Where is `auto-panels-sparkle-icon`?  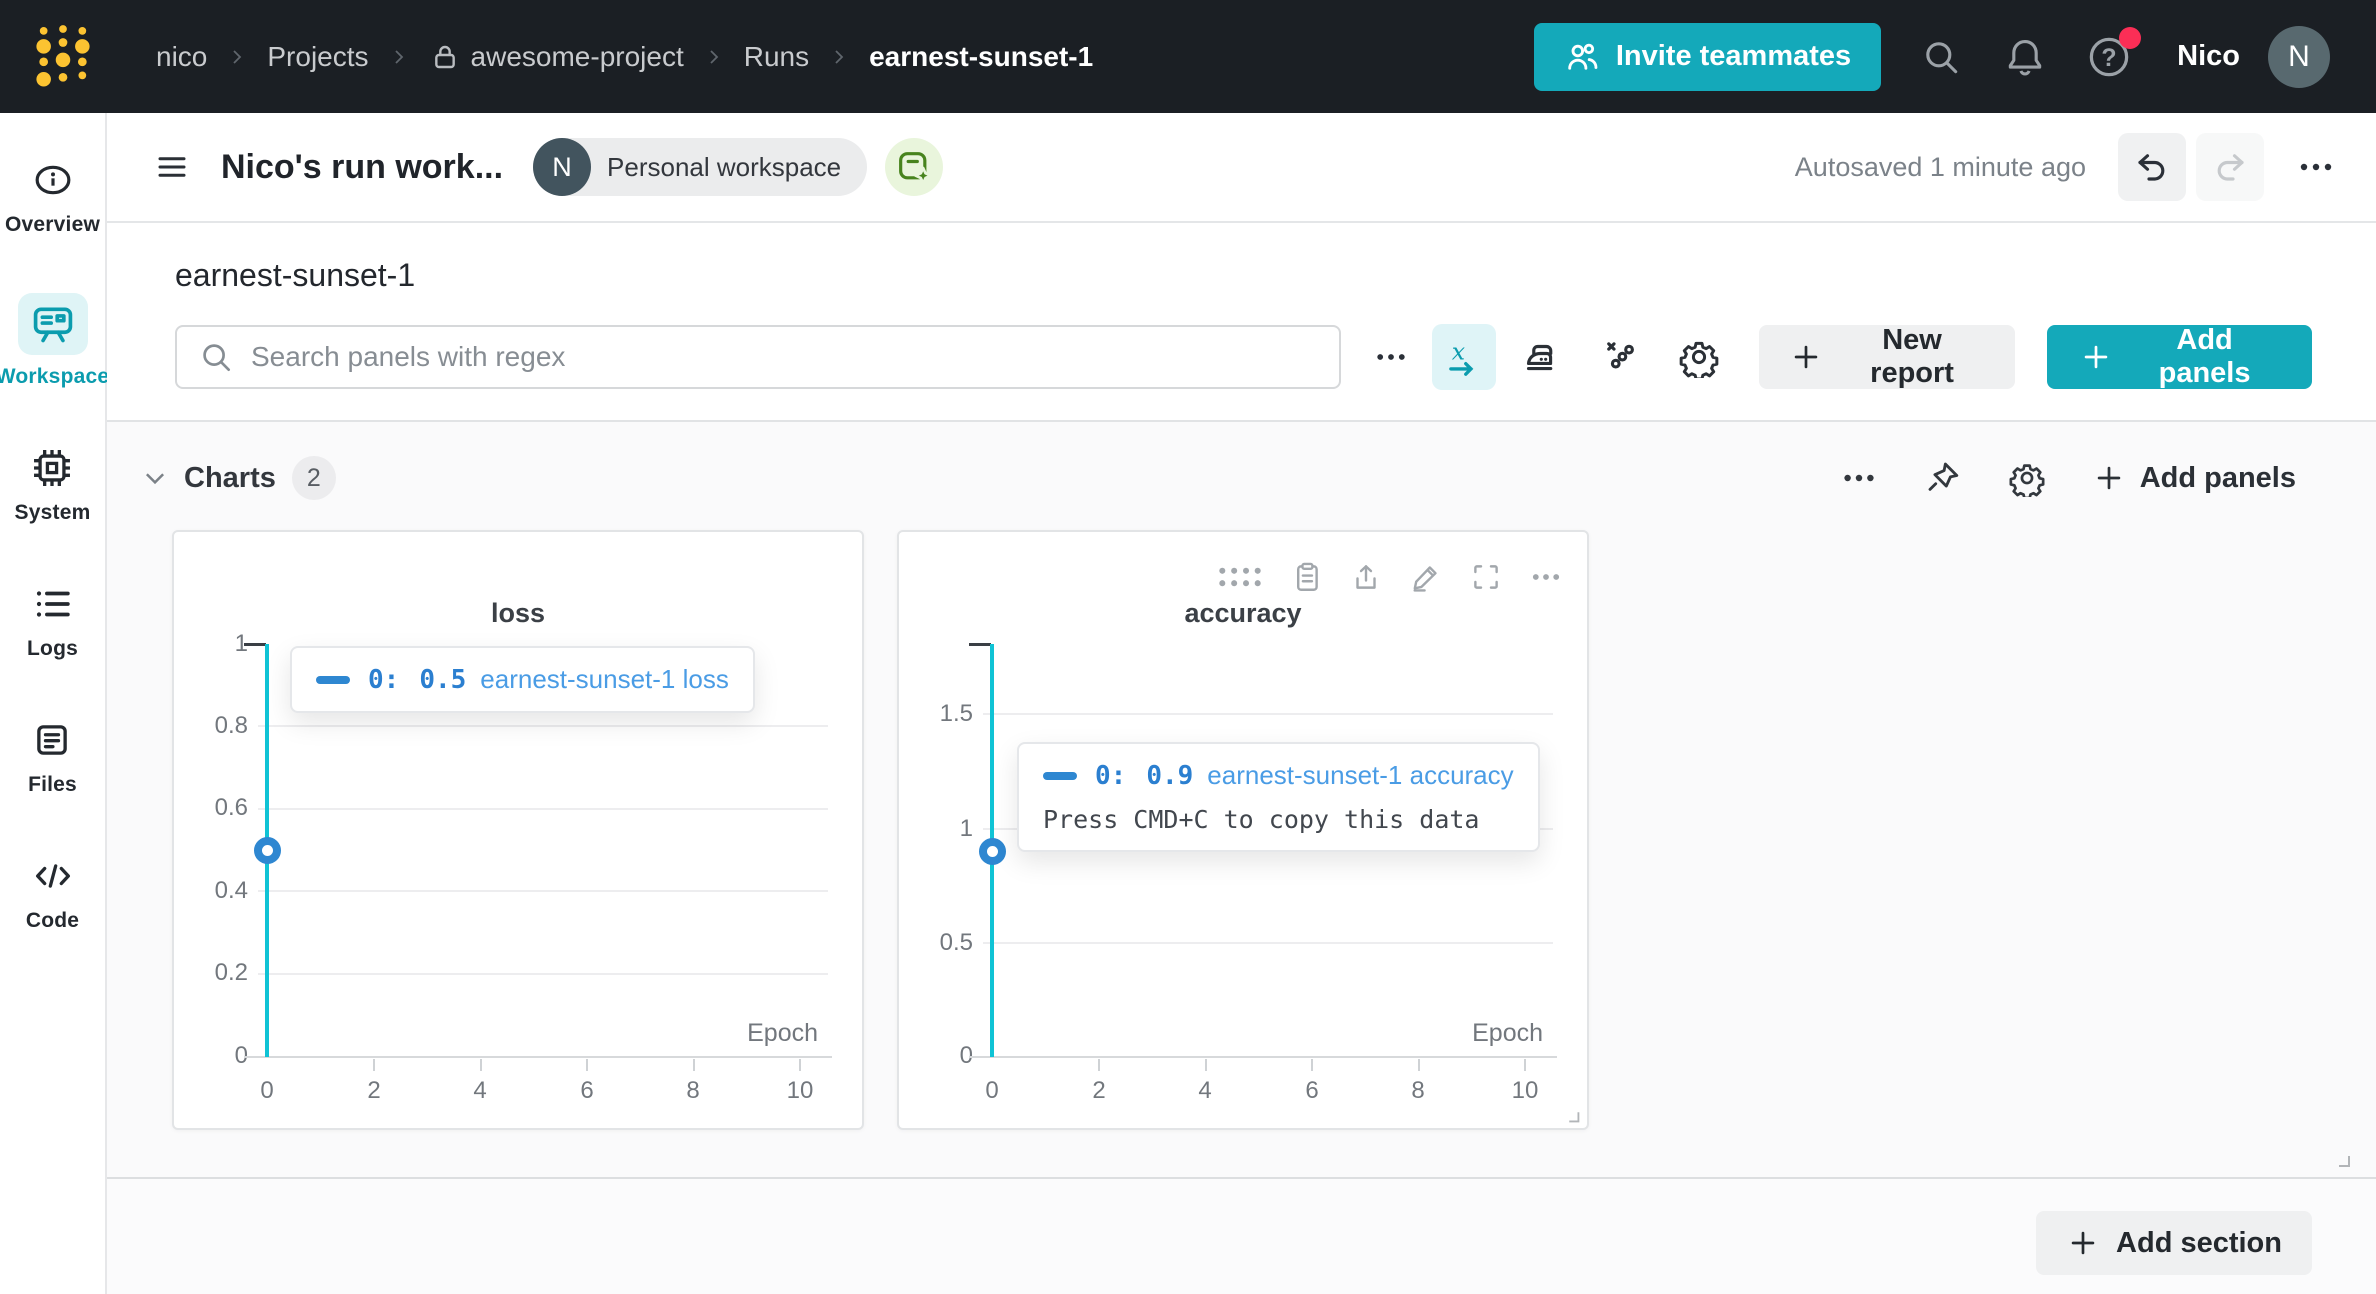
auto-panels-sparkle-icon is located at coordinates (914, 167).